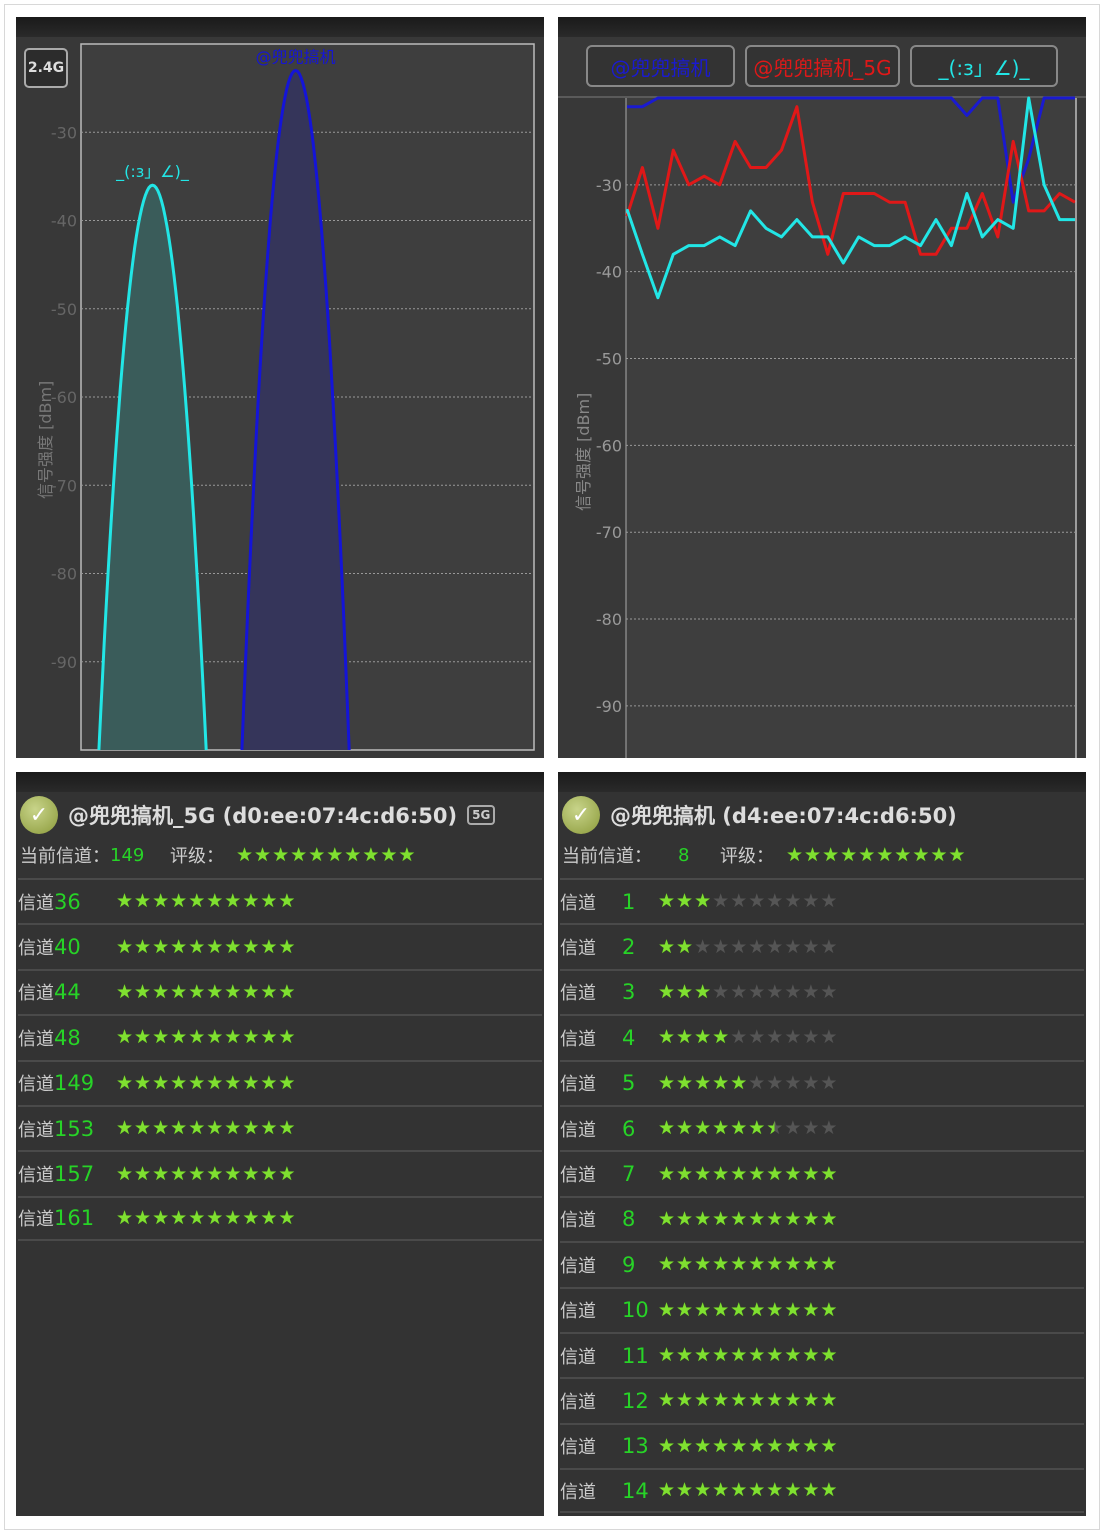 The image size is (1104, 1534). I want to click on channel-row: 信道 14 ★ ★ ★ ★ ★ ★ ★ ★ ★ ★, so click(822, 1491).